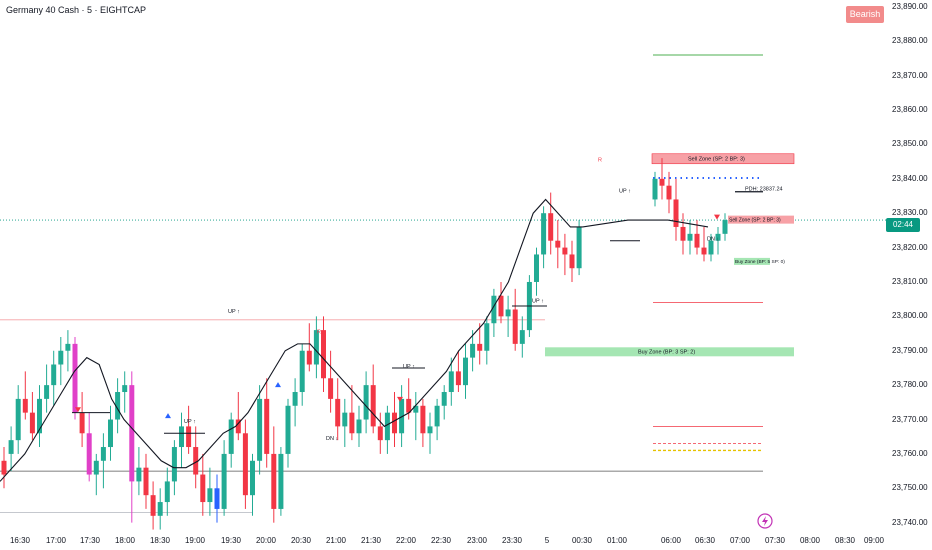 The height and width of the screenshot is (550, 932). I want to click on time-tick: 16:30, so click(20, 540).